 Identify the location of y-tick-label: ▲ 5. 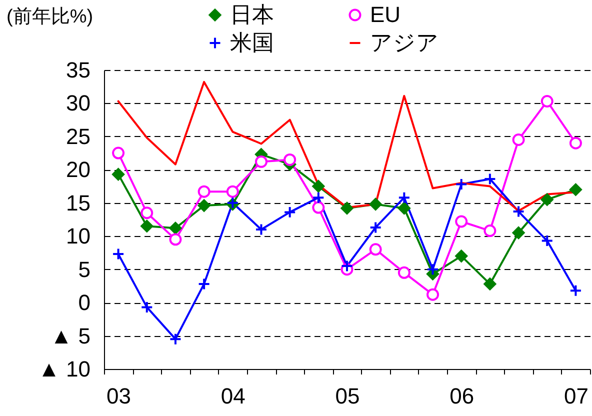
(70, 335).